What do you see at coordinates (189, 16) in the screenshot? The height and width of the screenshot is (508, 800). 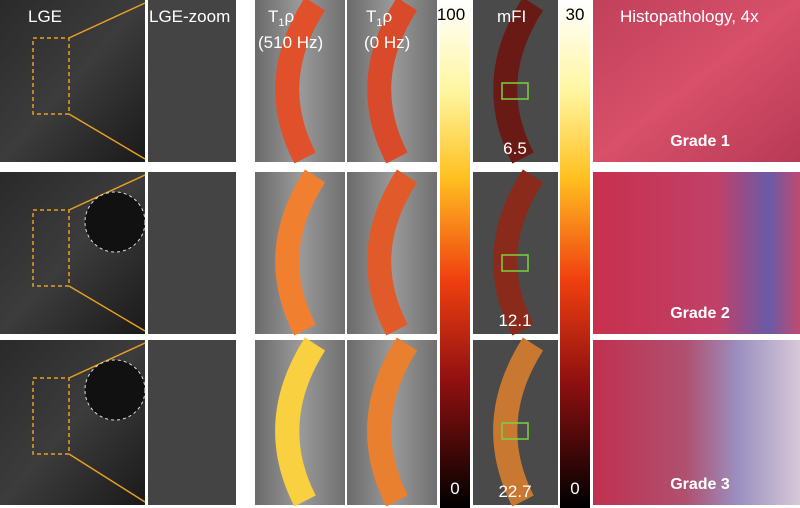 I see `header: LGE-zoom` at bounding box center [189, 16].